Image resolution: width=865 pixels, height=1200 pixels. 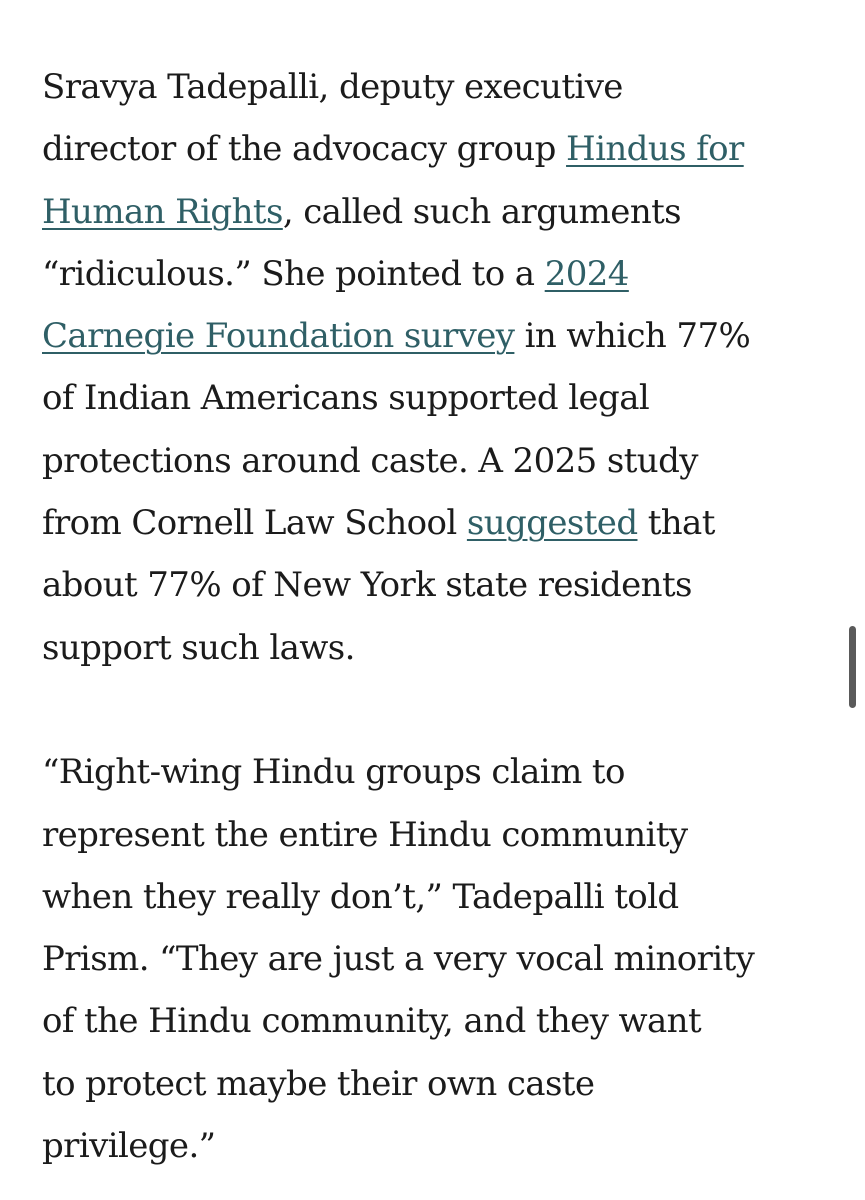 I want to click on text-line: “ridiculous.” She pointed to a 2024, so click(x=442, y=274).